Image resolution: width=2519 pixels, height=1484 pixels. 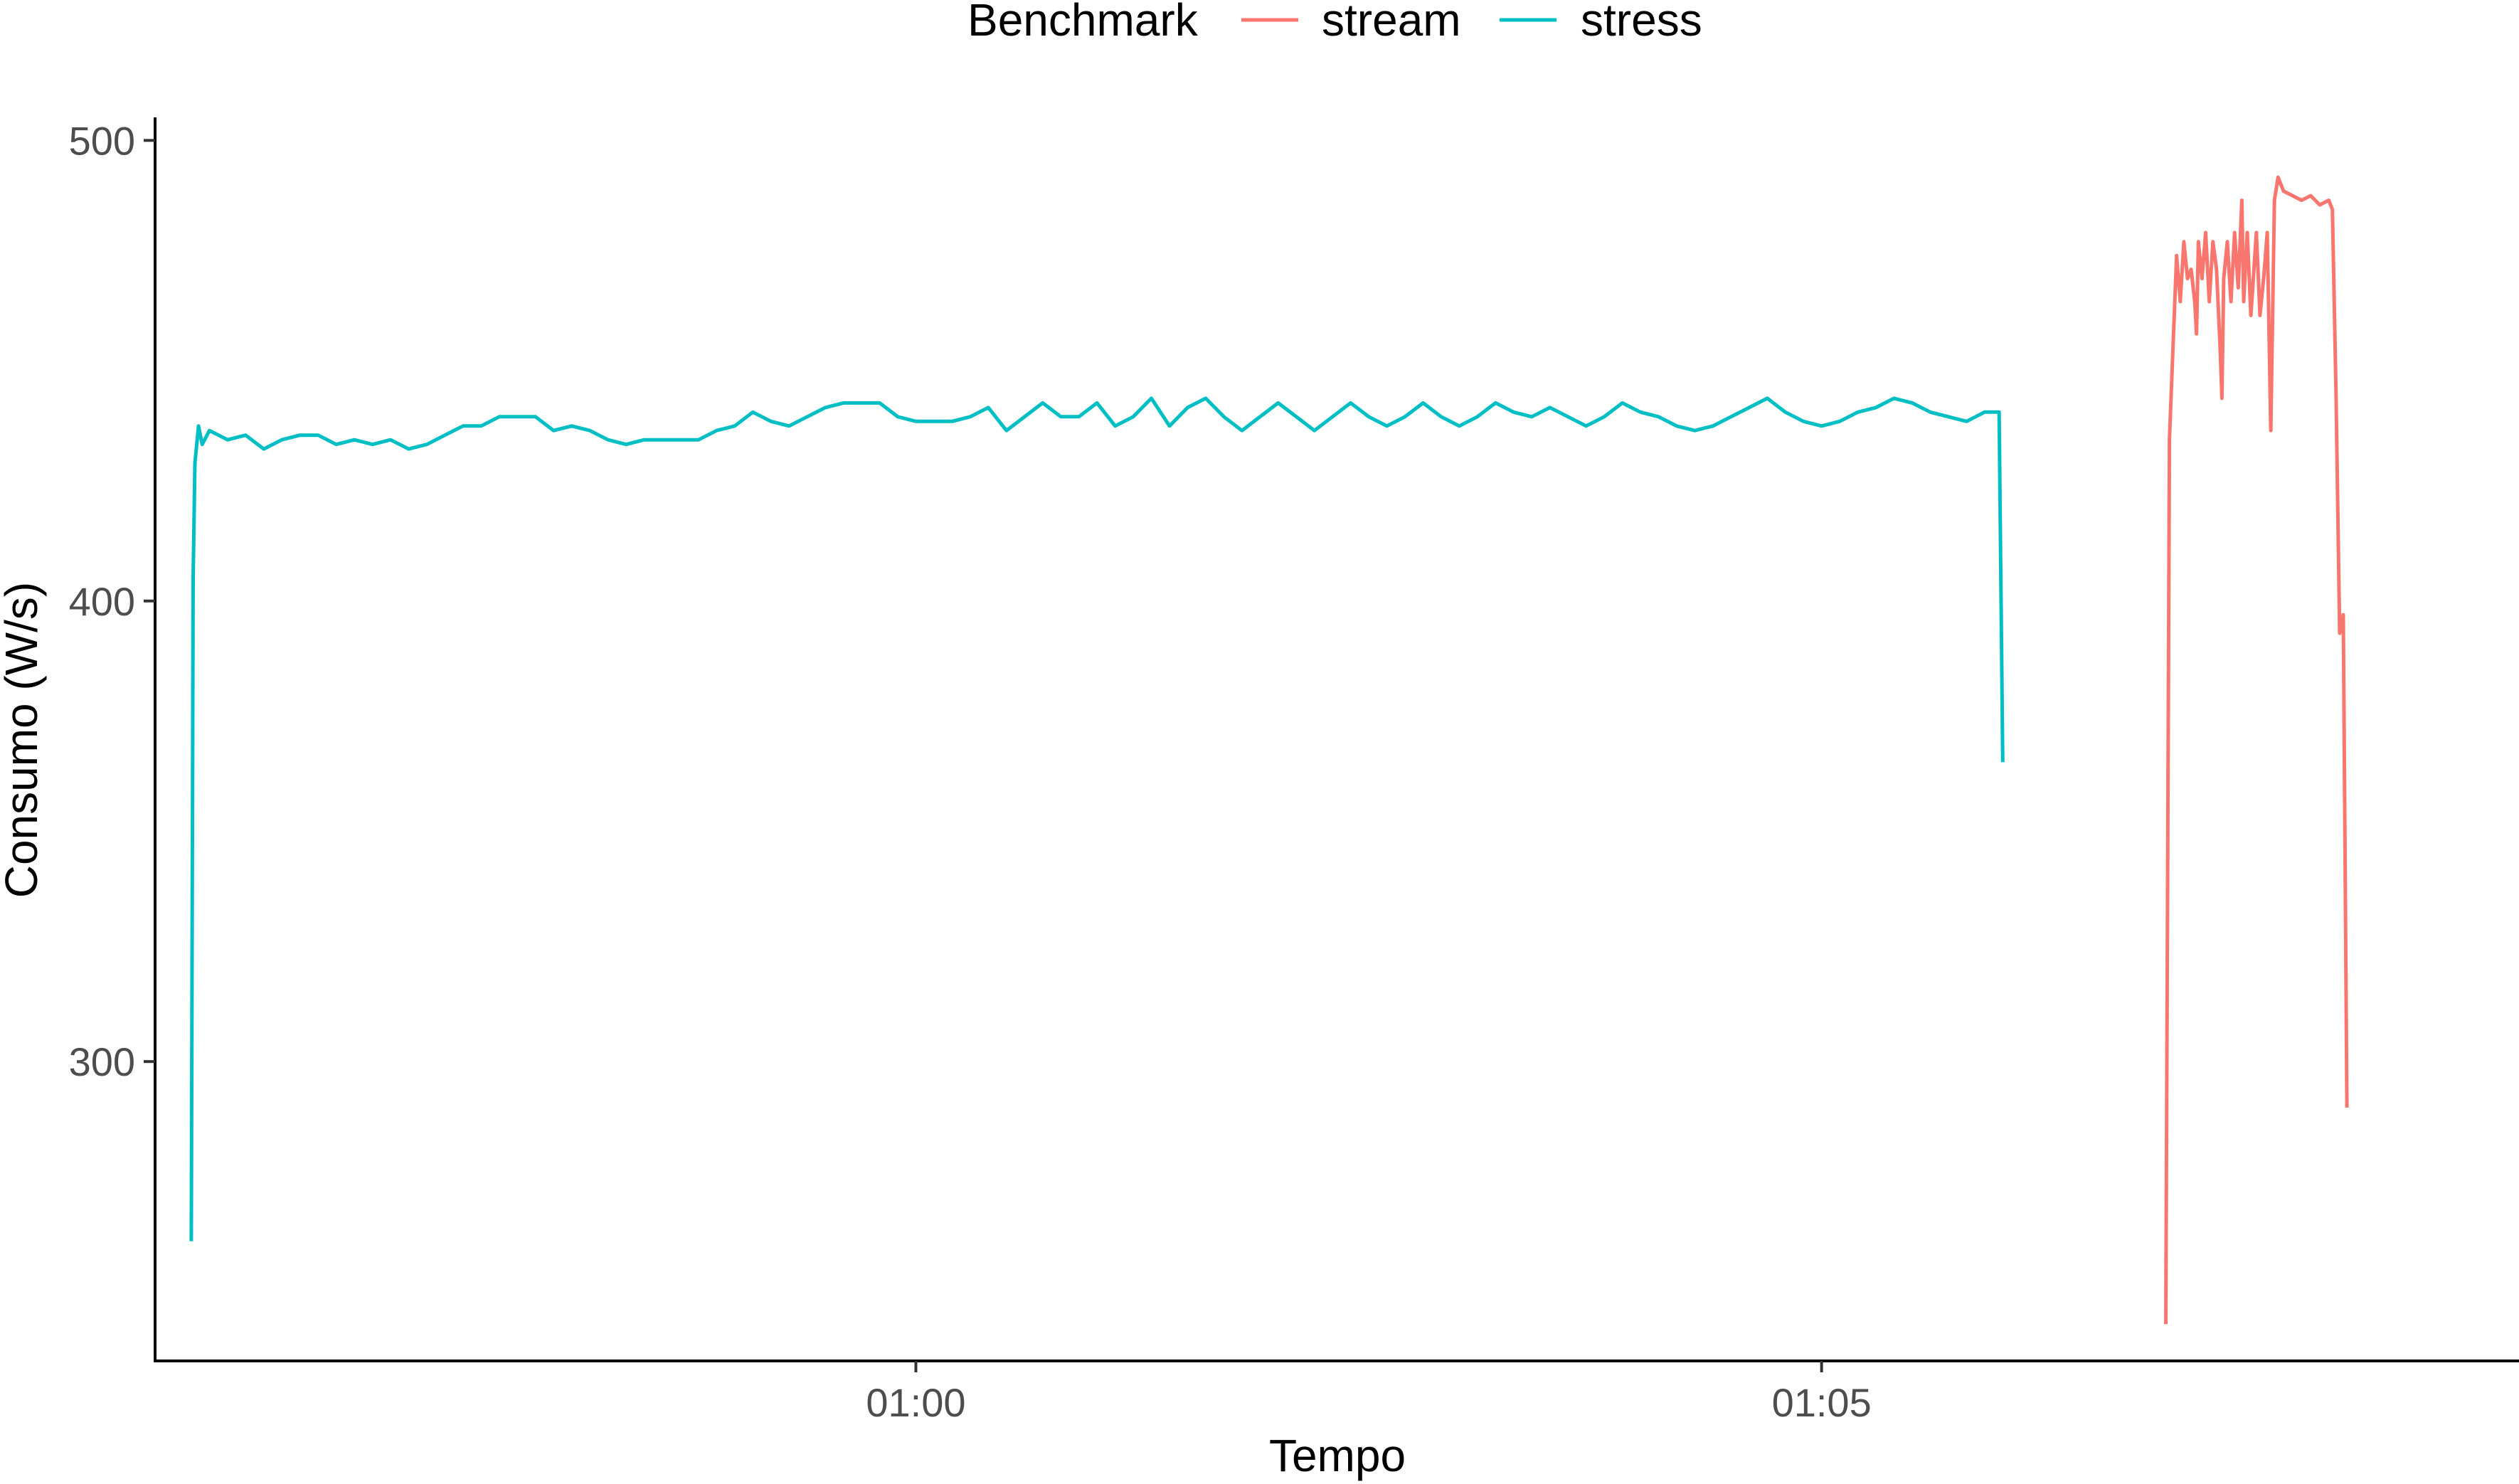 I want to click on series-line-stream, so click(x=2257, y=750).